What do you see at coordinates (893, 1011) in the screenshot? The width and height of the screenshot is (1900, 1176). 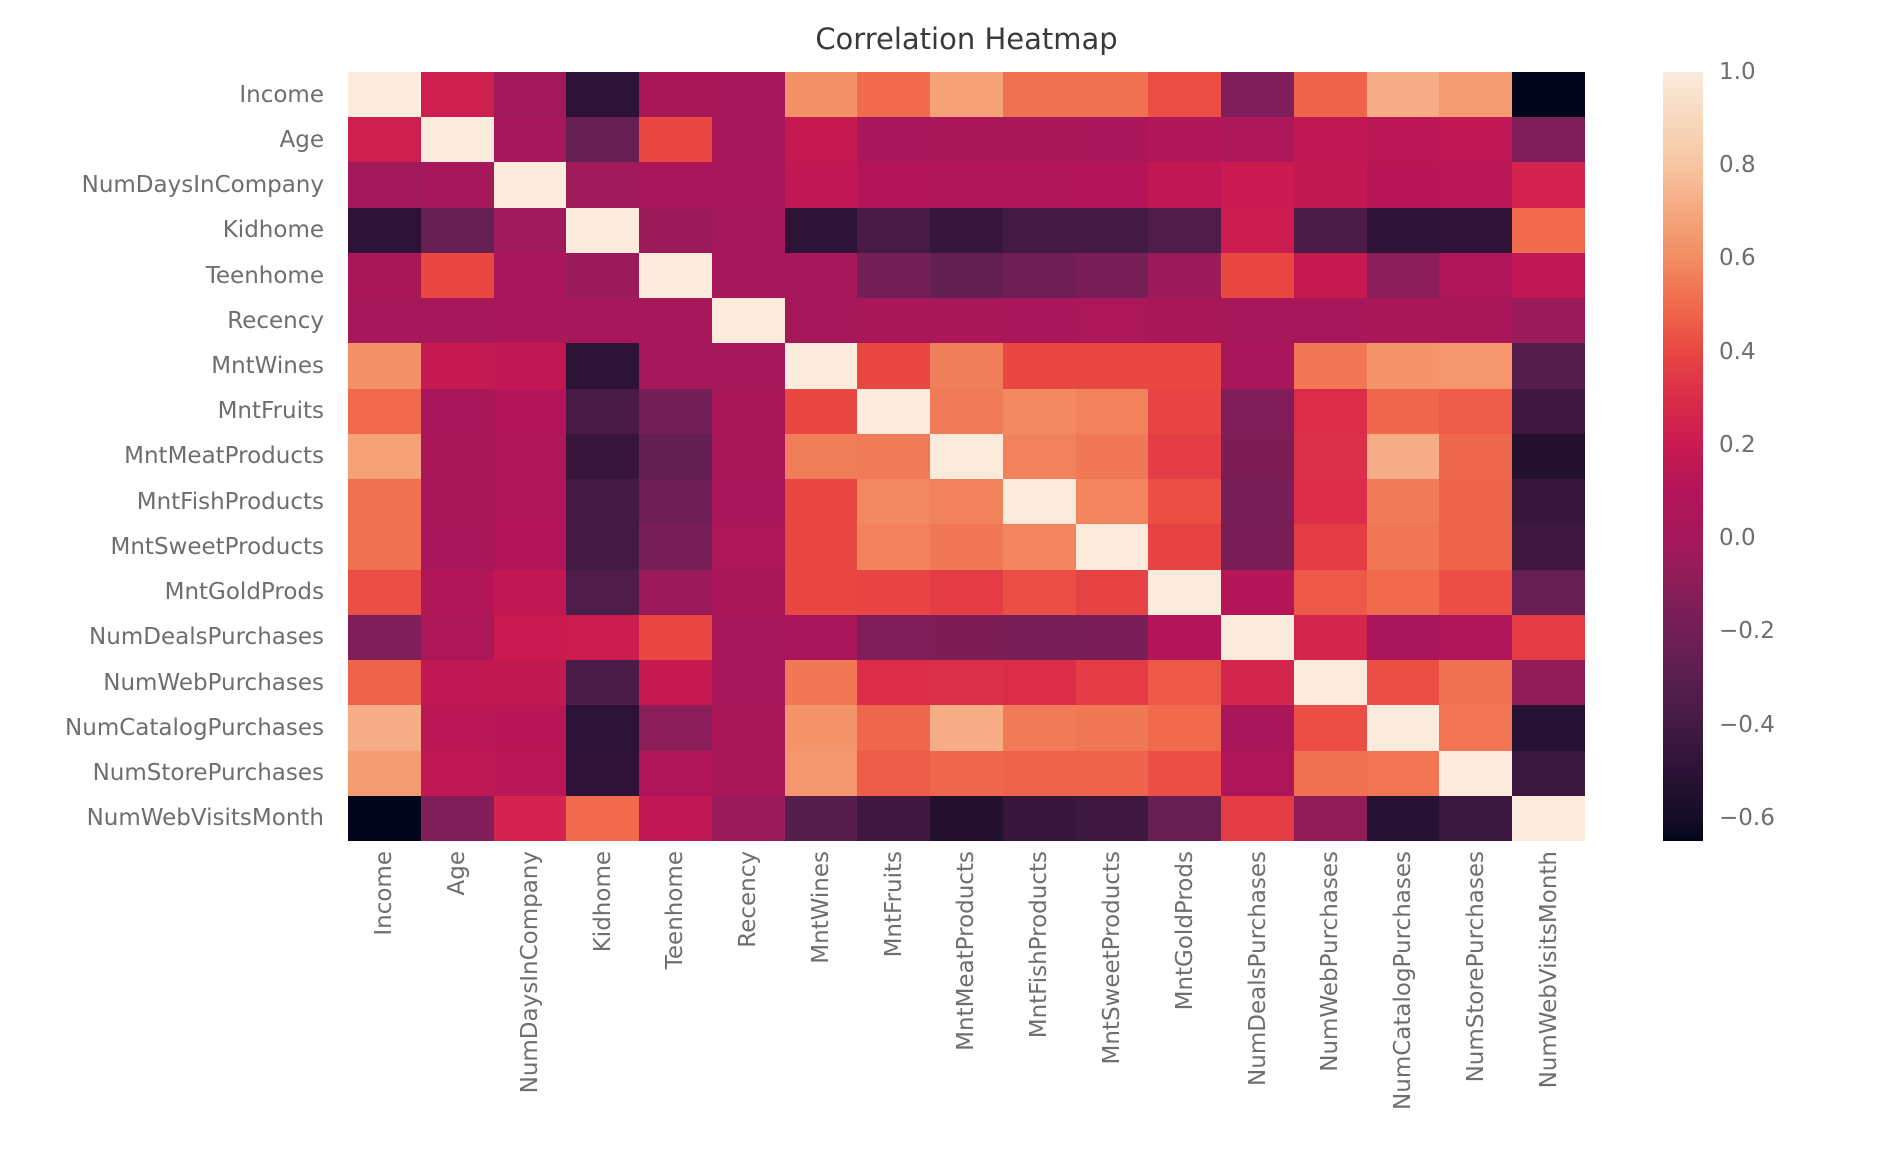 I see `x-tick-label: MntFruits` at bounding box center [893, 1011].